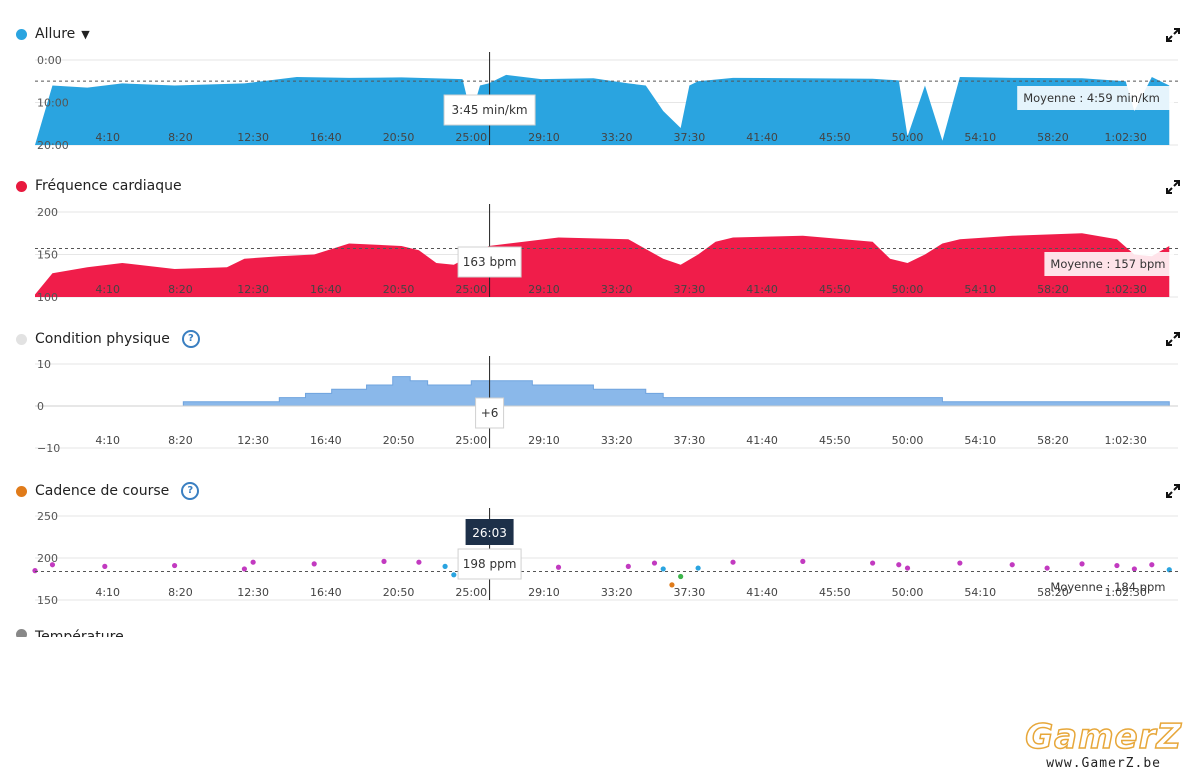  I want to click on panel-header-allure: Allure ▼, so click(53, 34).